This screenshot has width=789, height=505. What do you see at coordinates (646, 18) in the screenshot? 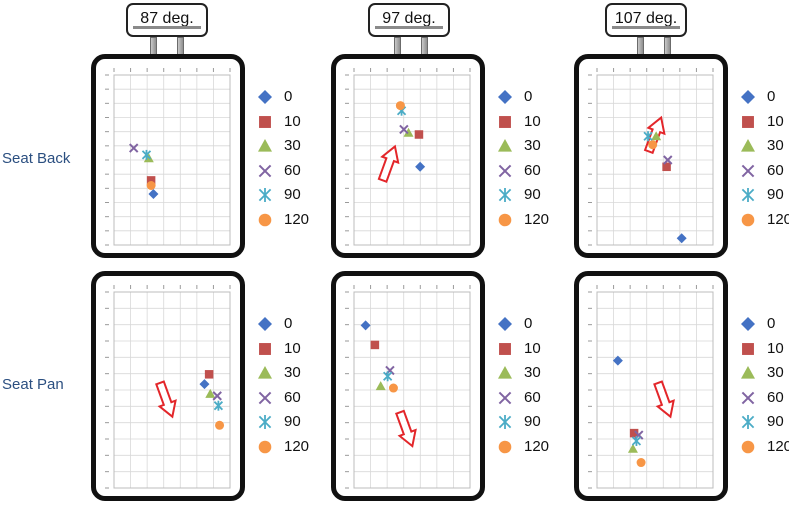
I see `angle-text-107: 107 deg.` at bounding box center [646, 18].